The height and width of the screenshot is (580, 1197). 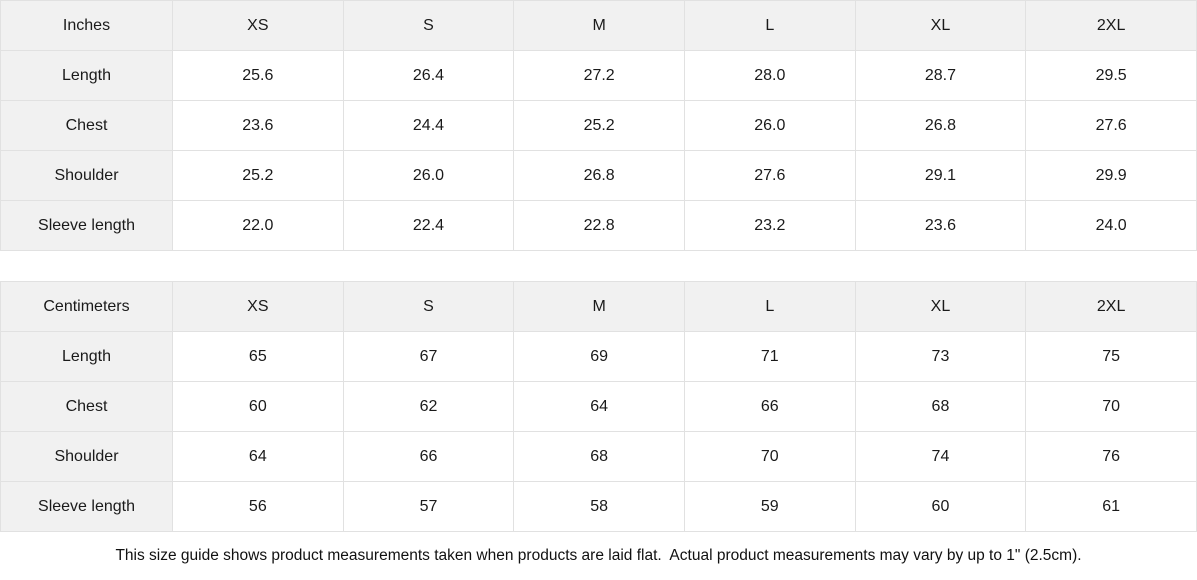 I want to click on table-row: Length 25.6 26.4 27.2 28.0 28.7 29.5, so click(x=598, y=75).